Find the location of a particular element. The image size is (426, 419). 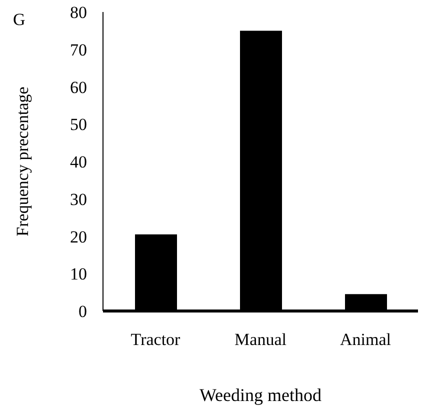

y-tick-label: 70 is located at coordinates (78, 50).